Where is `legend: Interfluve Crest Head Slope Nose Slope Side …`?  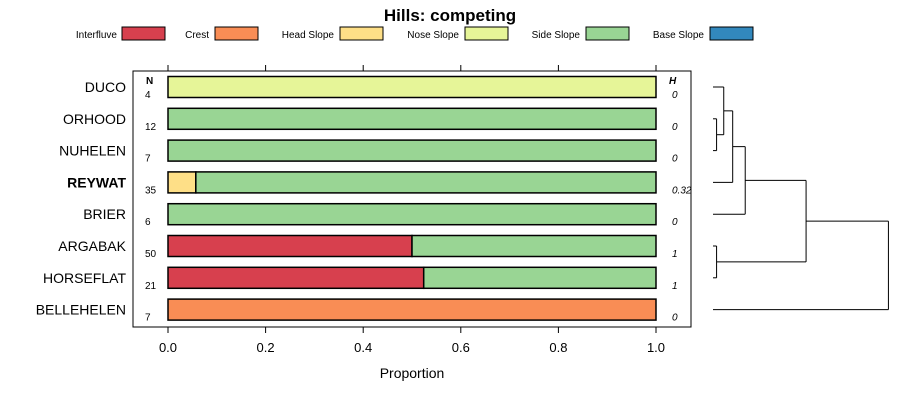 legend: Interfluve Crest Head Slope Nose Slope Side … is located at coordinates (415, 33).